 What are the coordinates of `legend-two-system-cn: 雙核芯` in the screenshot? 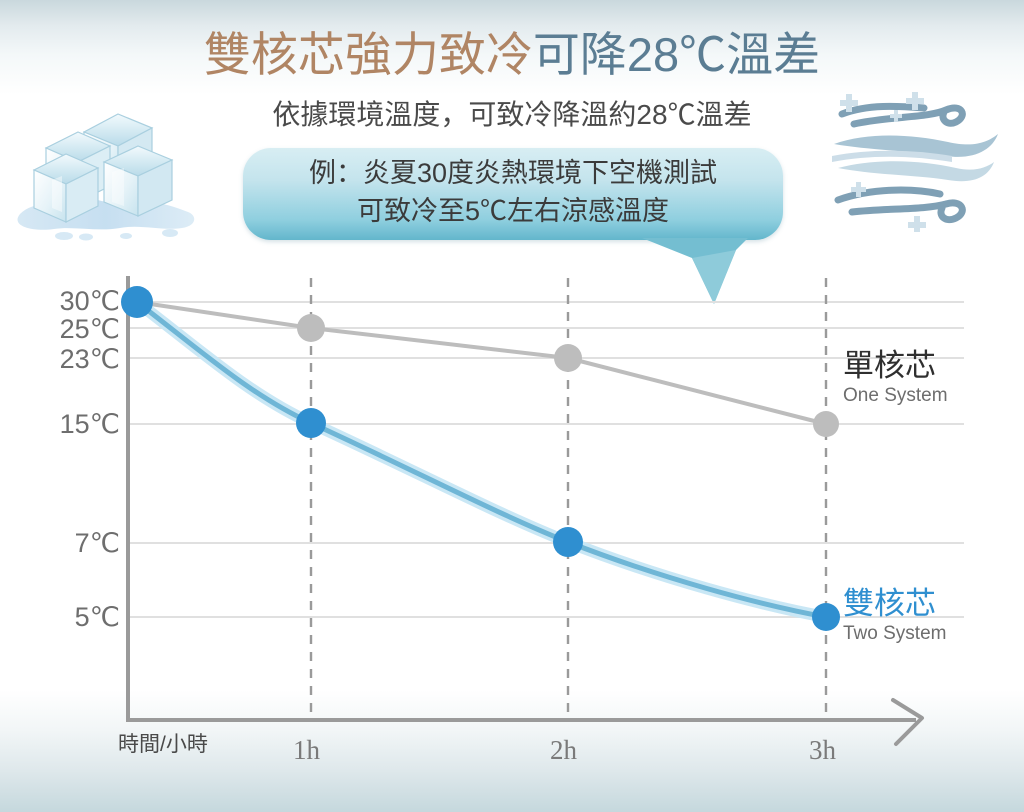 It's located at (889, 603).